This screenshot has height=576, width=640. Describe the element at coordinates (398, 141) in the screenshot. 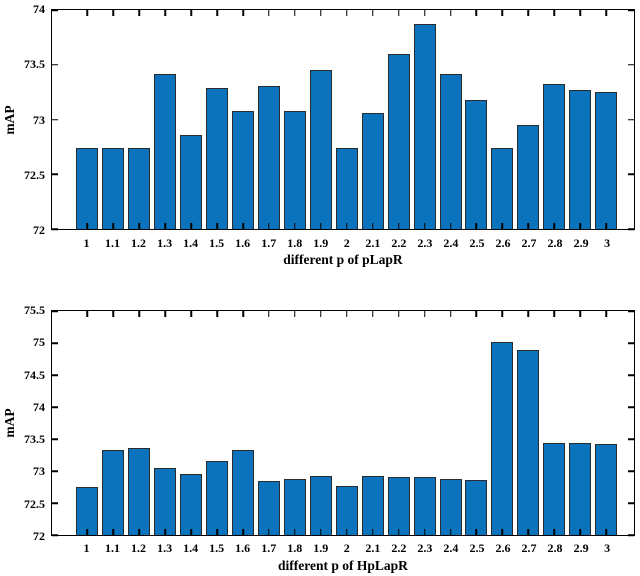

I see `bar-2.2` at that location.